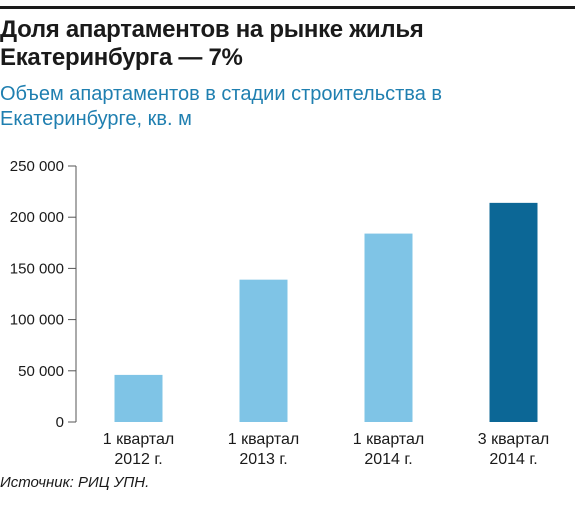 This screenshot has width=575, height=506. What do you see at coordinates (37, 166) in the screenshot?
I see `y-tick-label: 250 000` at bounding box center [37, 166].